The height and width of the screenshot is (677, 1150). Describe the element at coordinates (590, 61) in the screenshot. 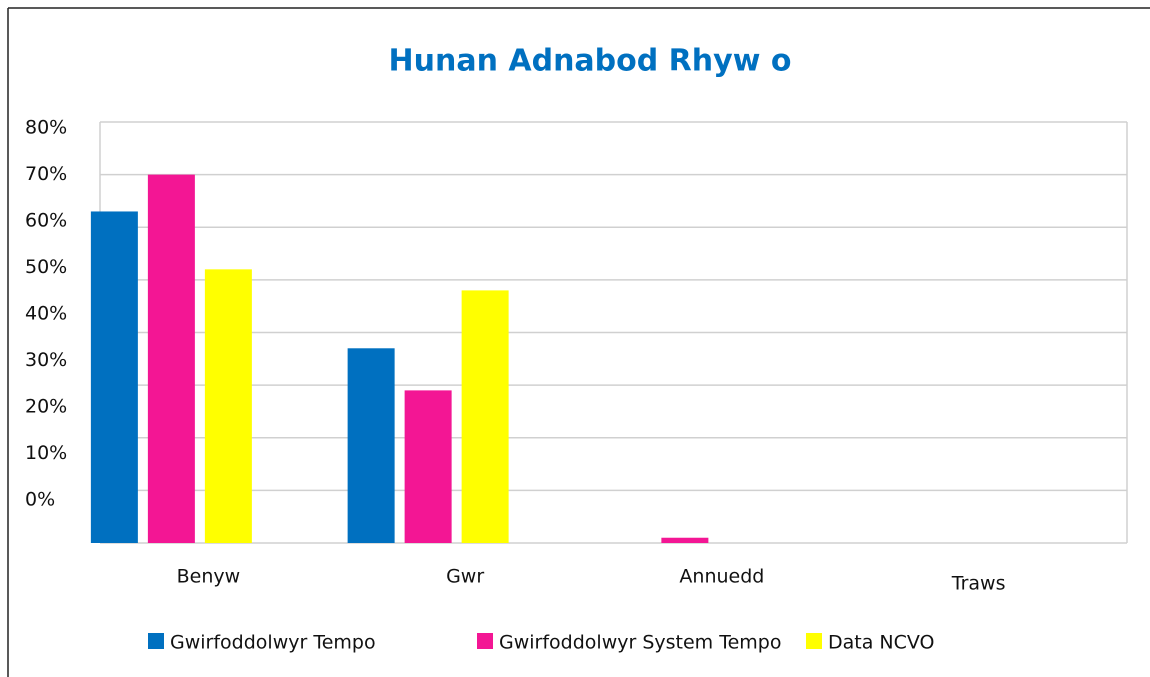

I see `chart-title: Hunan Adnabod Rhyw o` at that location.